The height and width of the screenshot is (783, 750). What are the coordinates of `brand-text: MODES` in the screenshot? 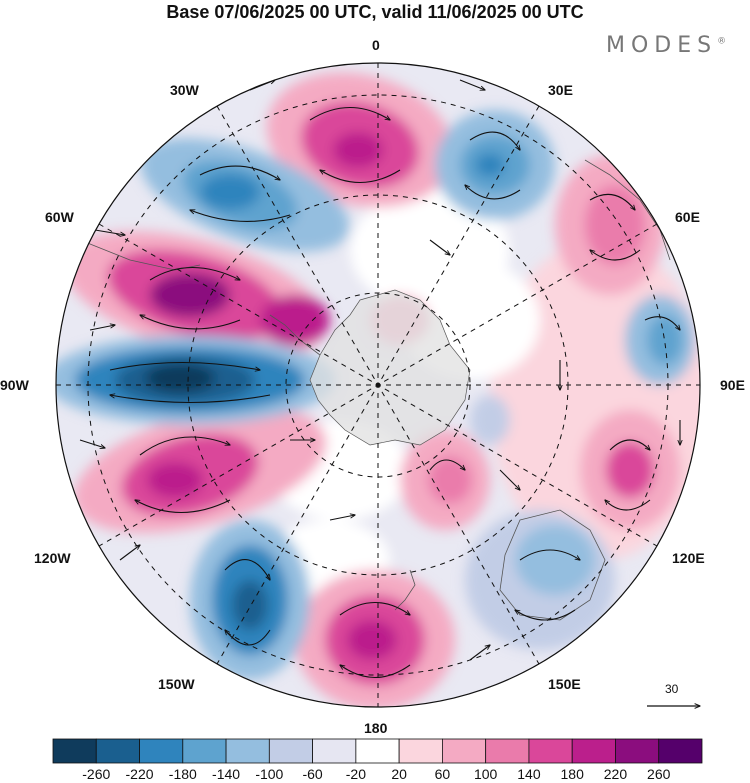 It's located at (662, 45).